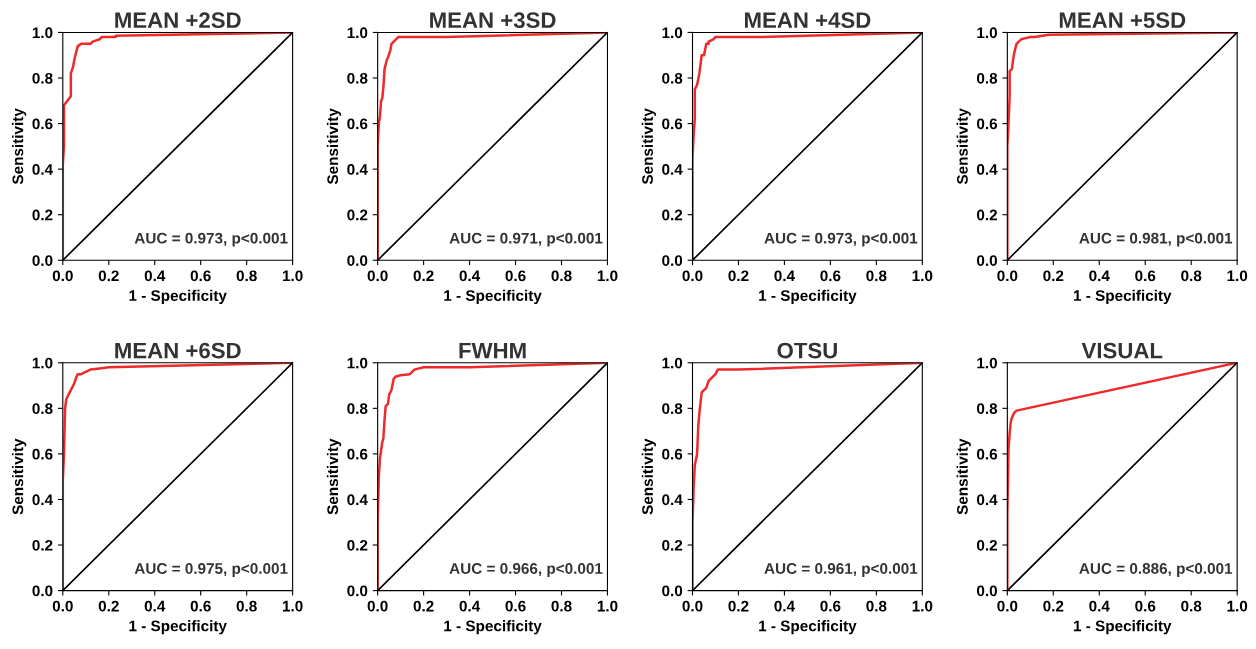 This screenshot has height=649, width=1256. What do you see at coordinates (526, 570) in the screenshot?
I see `annotation: AUC = 0.966, p<0.001` at bounding box center [526, 570].